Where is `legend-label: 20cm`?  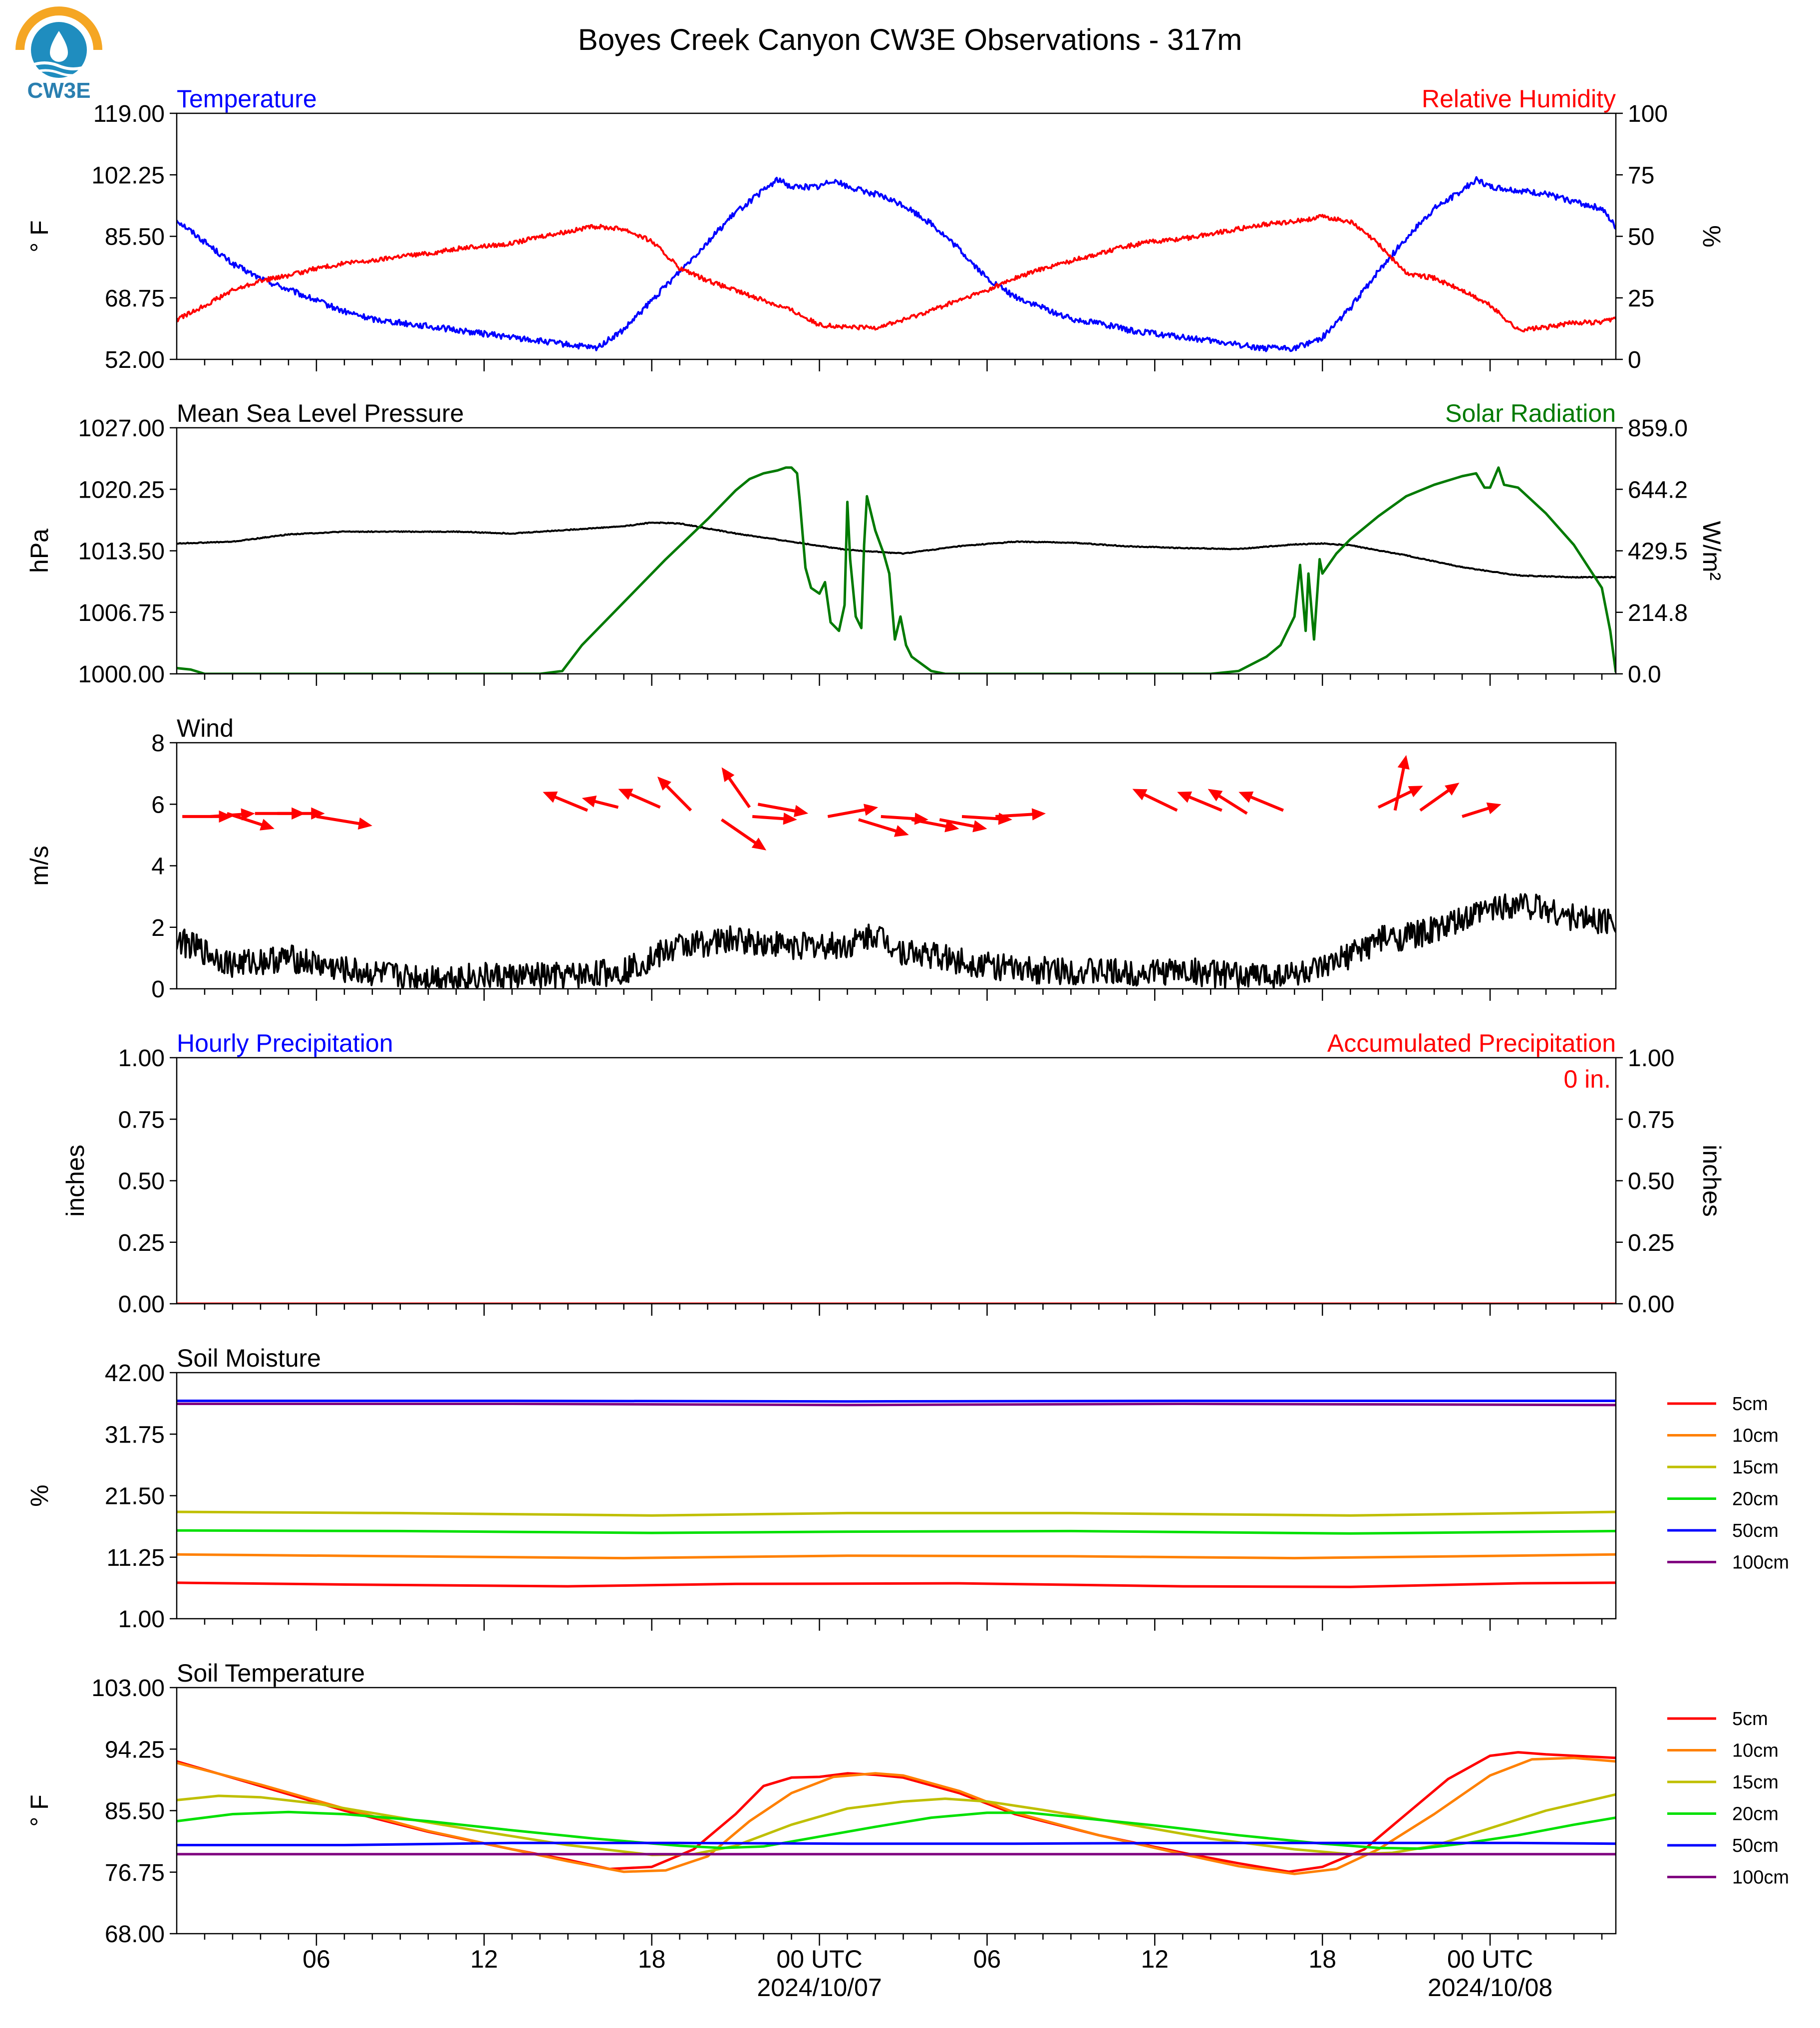 legend-label: 20cm is located at coordinates (1755, 1814).